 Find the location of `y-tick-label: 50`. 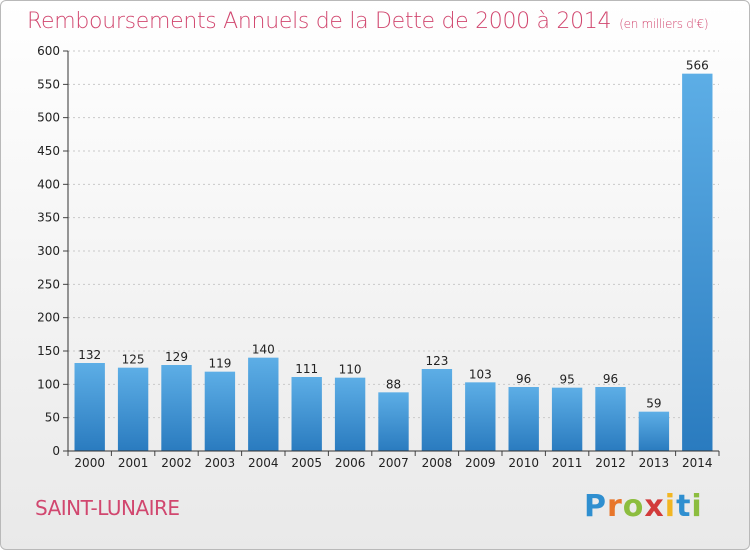

y-tick-label: 50 is located at coordinates (52, 418).